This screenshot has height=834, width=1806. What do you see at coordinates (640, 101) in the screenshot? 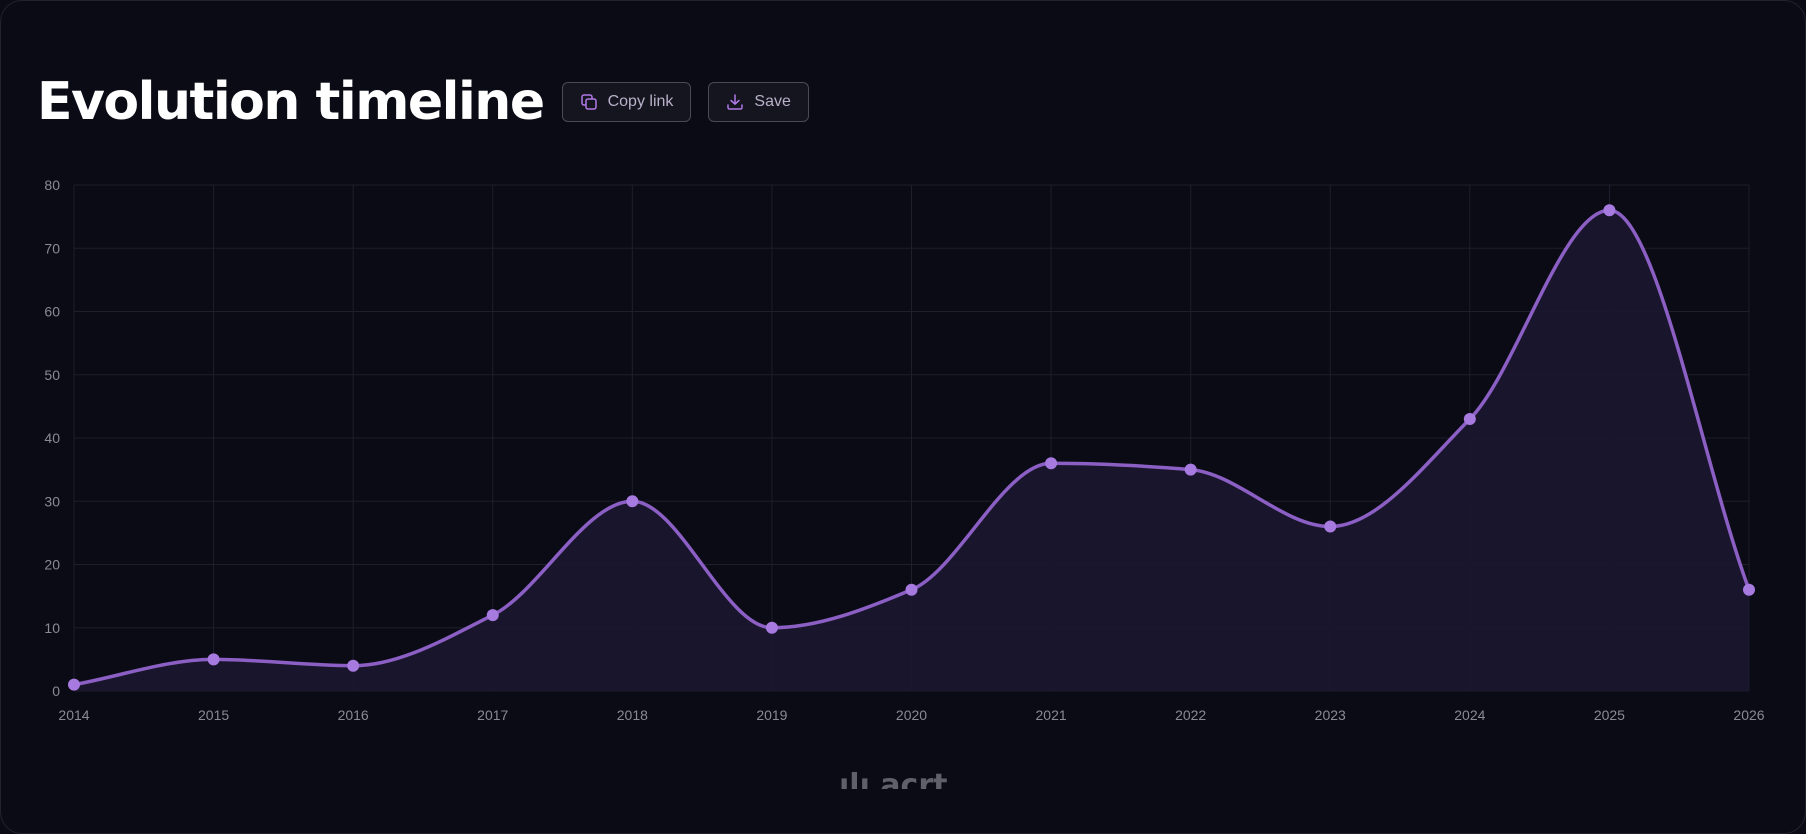
I see `copy-link-label: Copy link` at bounding box center [640, 101].